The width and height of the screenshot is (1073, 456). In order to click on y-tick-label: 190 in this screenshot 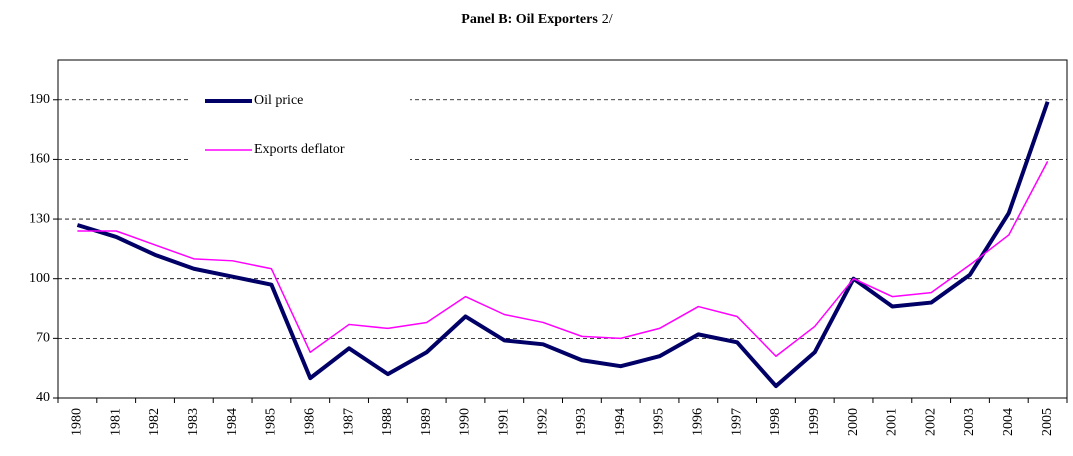, I will do `click(39, 99)`.